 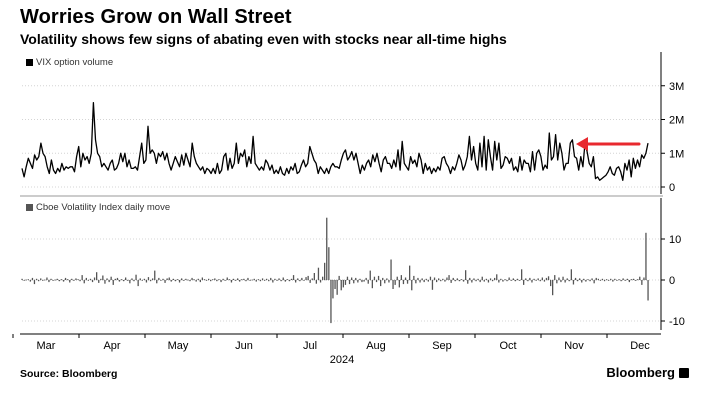 What do you see at coordinates (640, 372) in the screenshot?
I see `brand-name: Bloomberg` at bounding box center [640, 372].